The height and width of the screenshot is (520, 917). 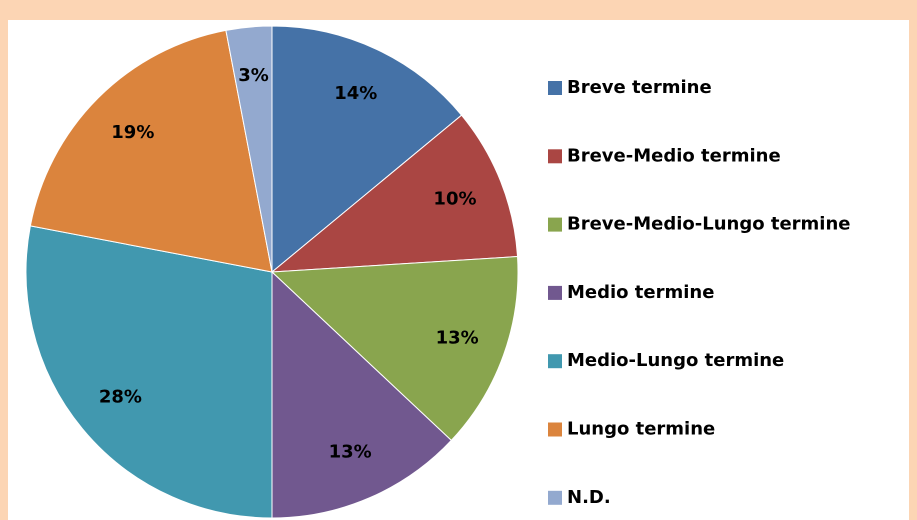 What do you see at coordinates (253, 75) in the screenshot?
I see `data-label: 3%` at bounding box center [253, 75].